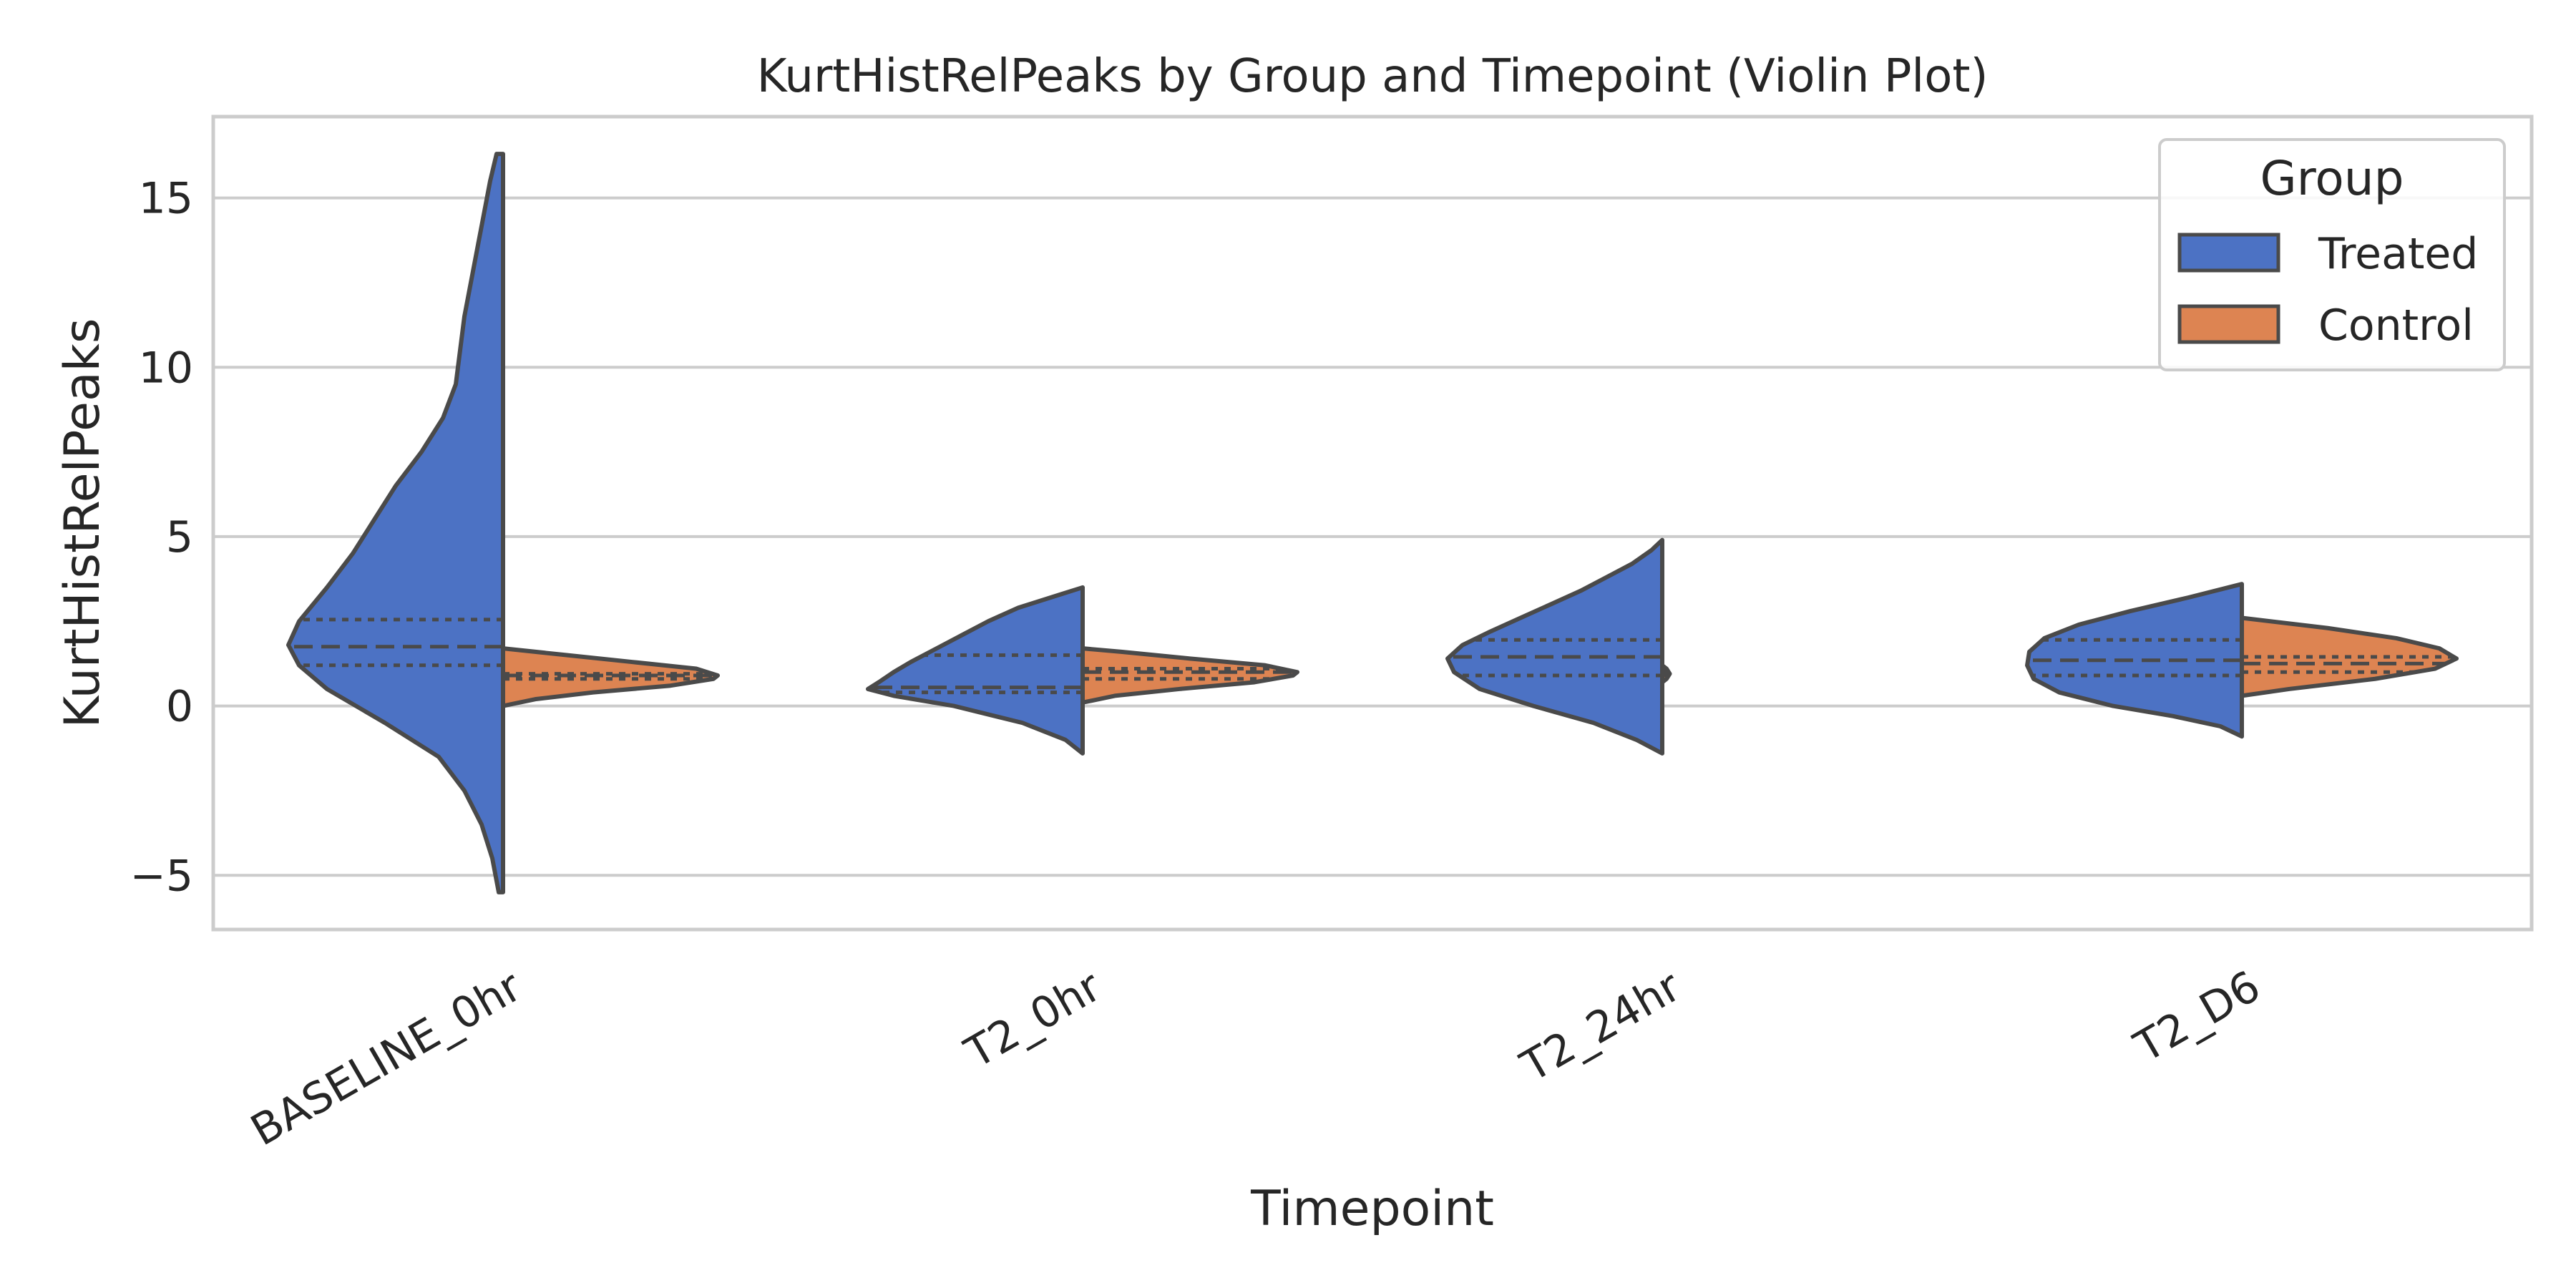  I want to click on legend-title: Group, so click(2332, 178).